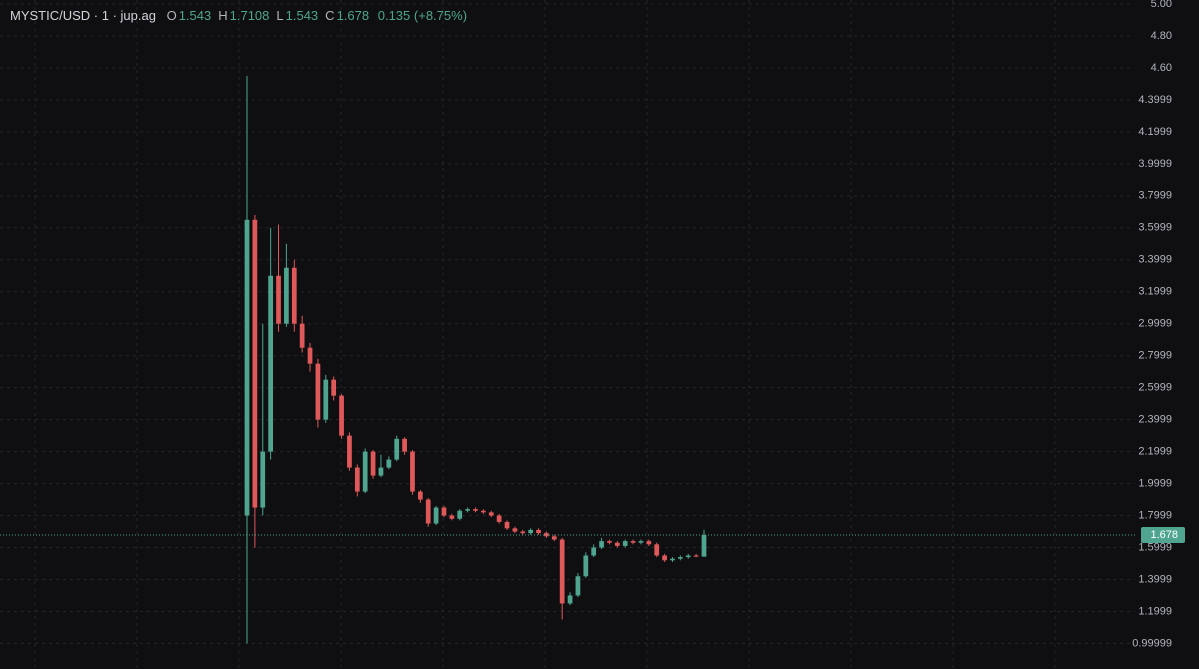 The image size is (1199, 669). What do you see at coordinates (1155, 515) in the screenshot?
I see `y-tick-label: 1.7999` at bounding box center [1155, 515].